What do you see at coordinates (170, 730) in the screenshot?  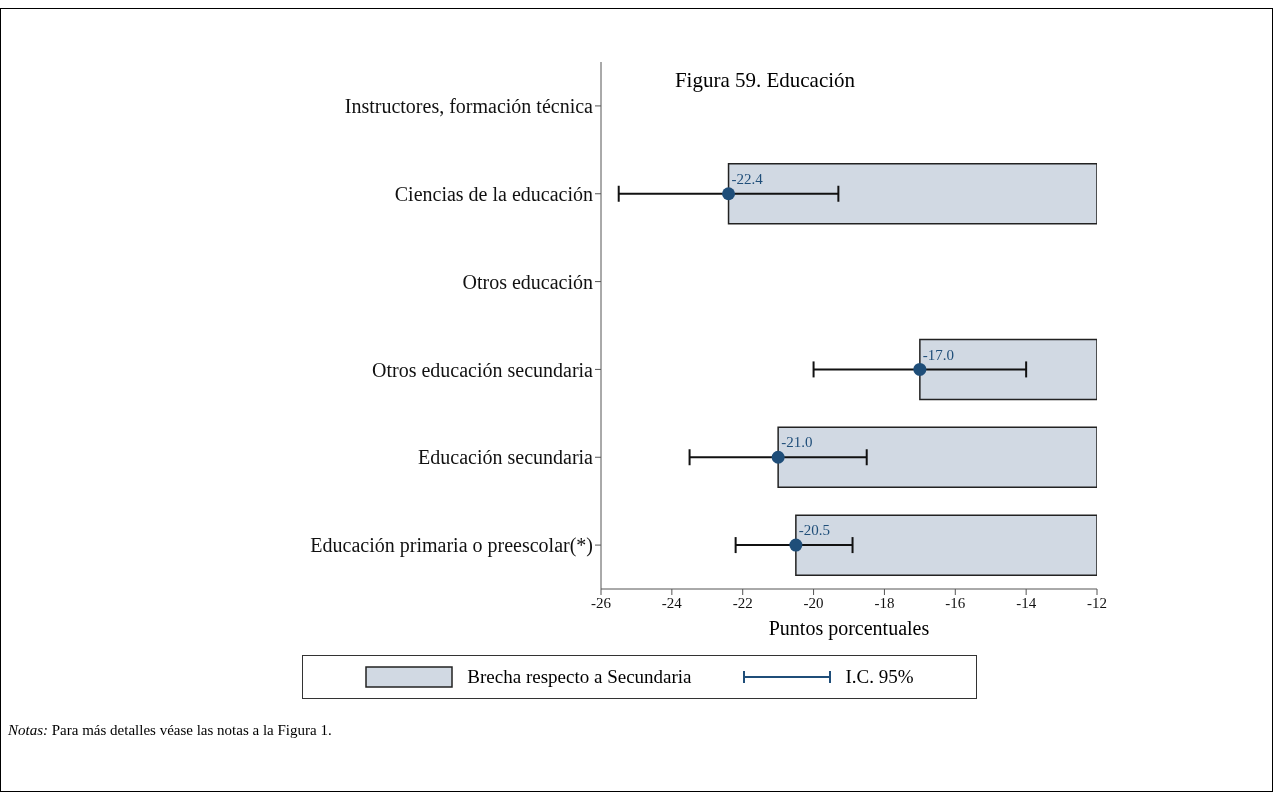 I see `text: Notas: Para más detalles véase las notas a la Figura 1.` at bounding box center [170, 730].